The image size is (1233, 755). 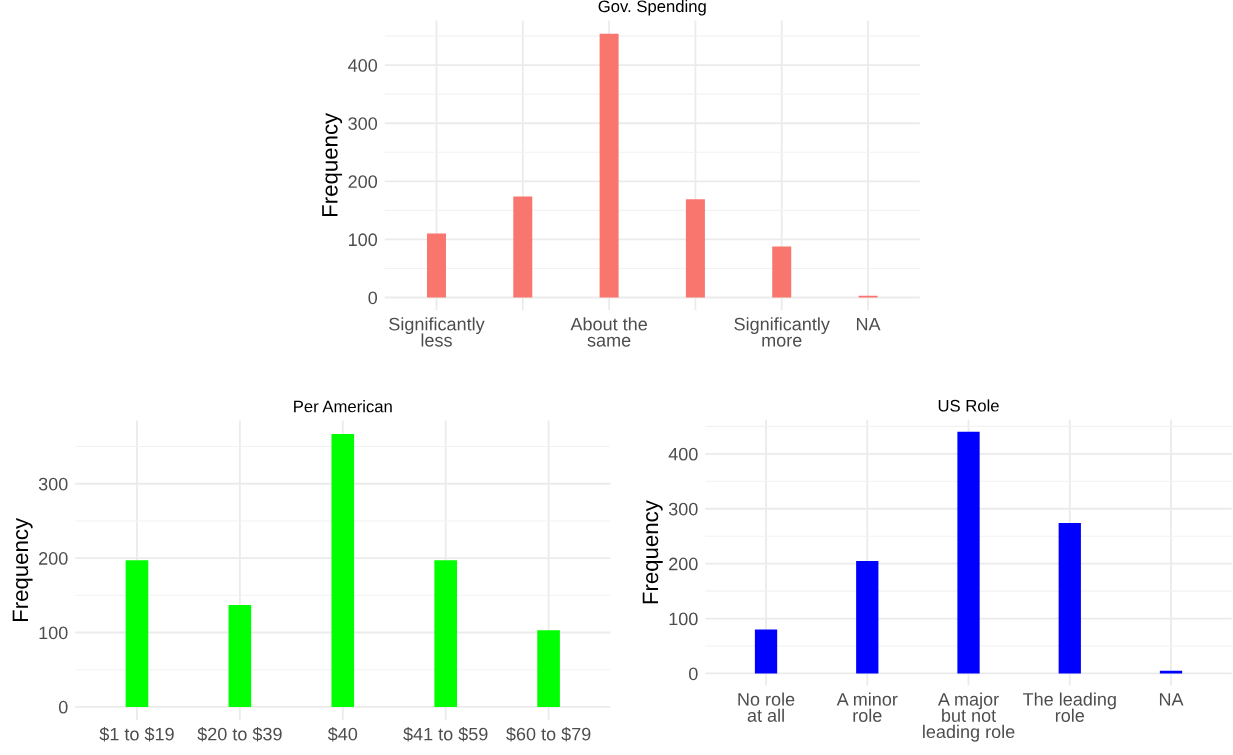 I want to click on x-tick-label: $60 to $79, so click(x=548, y=734).